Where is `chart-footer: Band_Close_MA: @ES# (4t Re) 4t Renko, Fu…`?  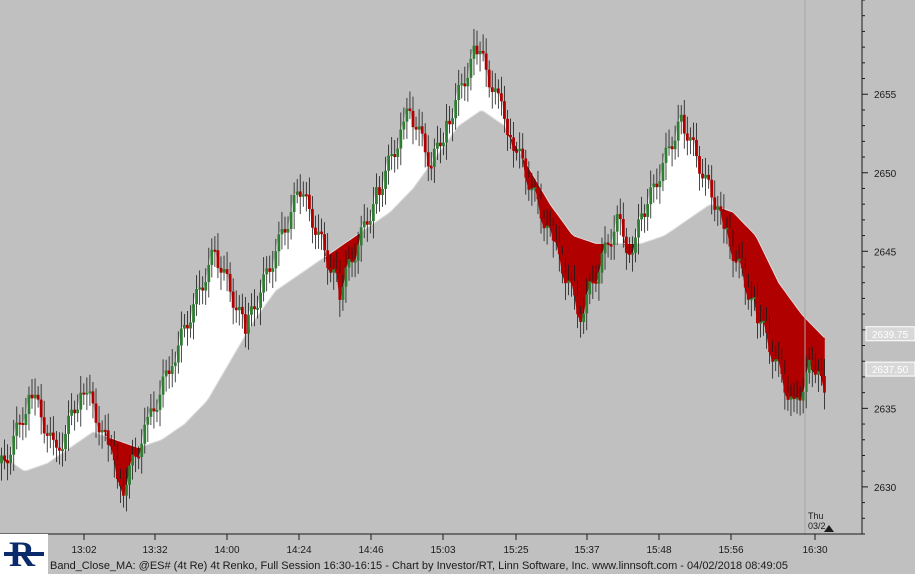
chart-footer: Band_Close_MA: @ES# (4t Re) 4t Renko, Fu… is located at coordinates (419, 566).